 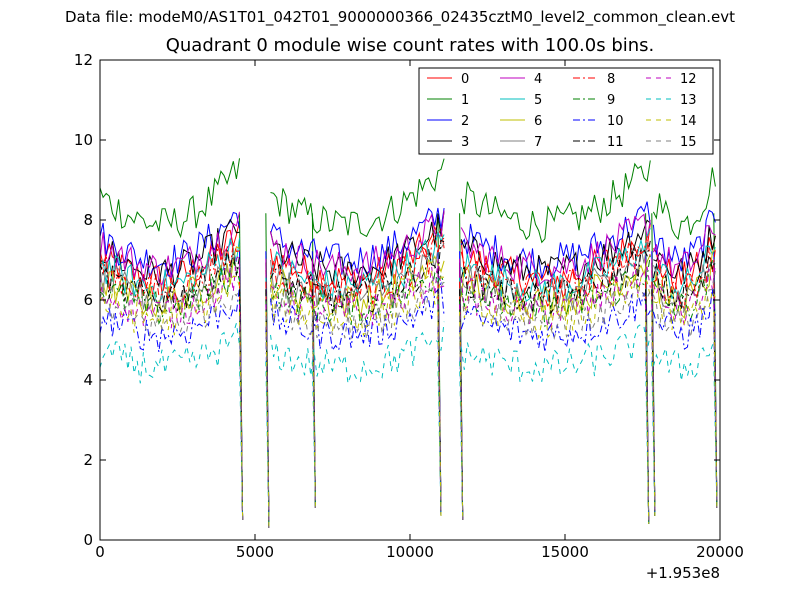 What do you see at coordinates (465, 142) in the screenshot?
I see `legend-label-3: 3` at bounding box center [465, 142].